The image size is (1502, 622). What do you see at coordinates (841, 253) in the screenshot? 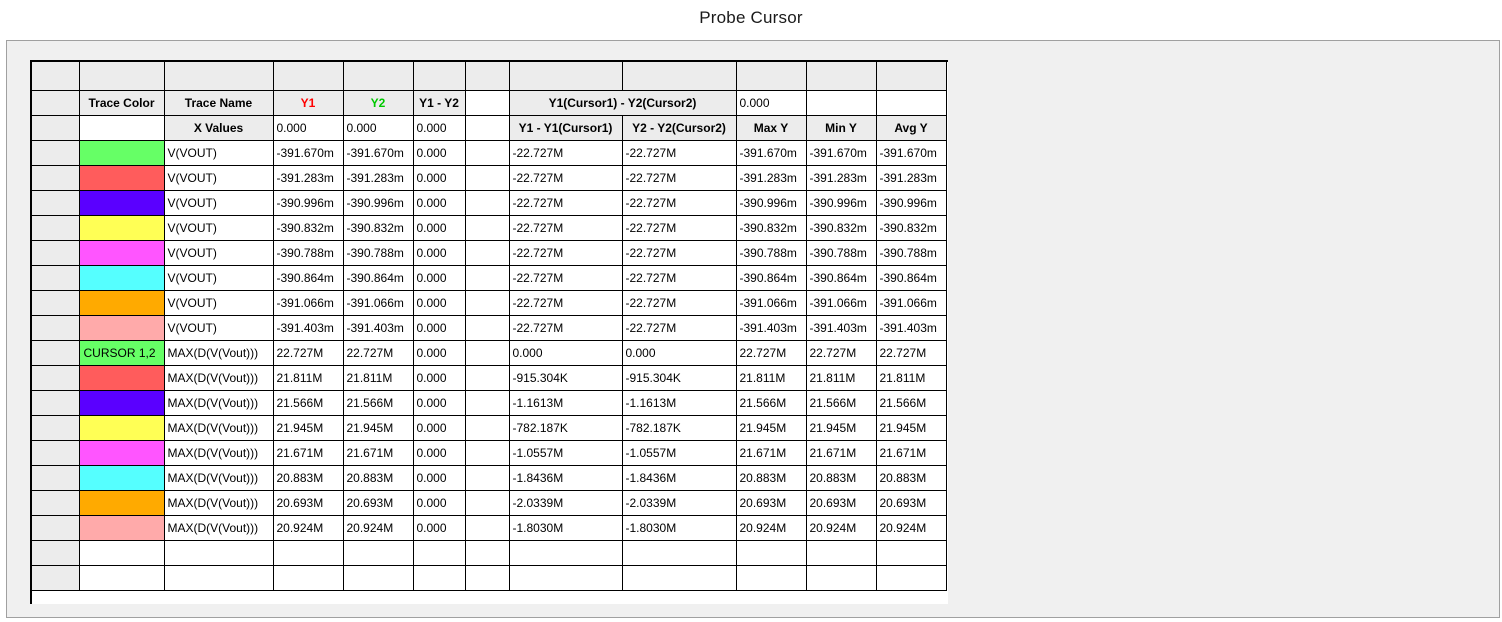
I see `min-y-cell: -390.788m` at bounding box center [841, 253].